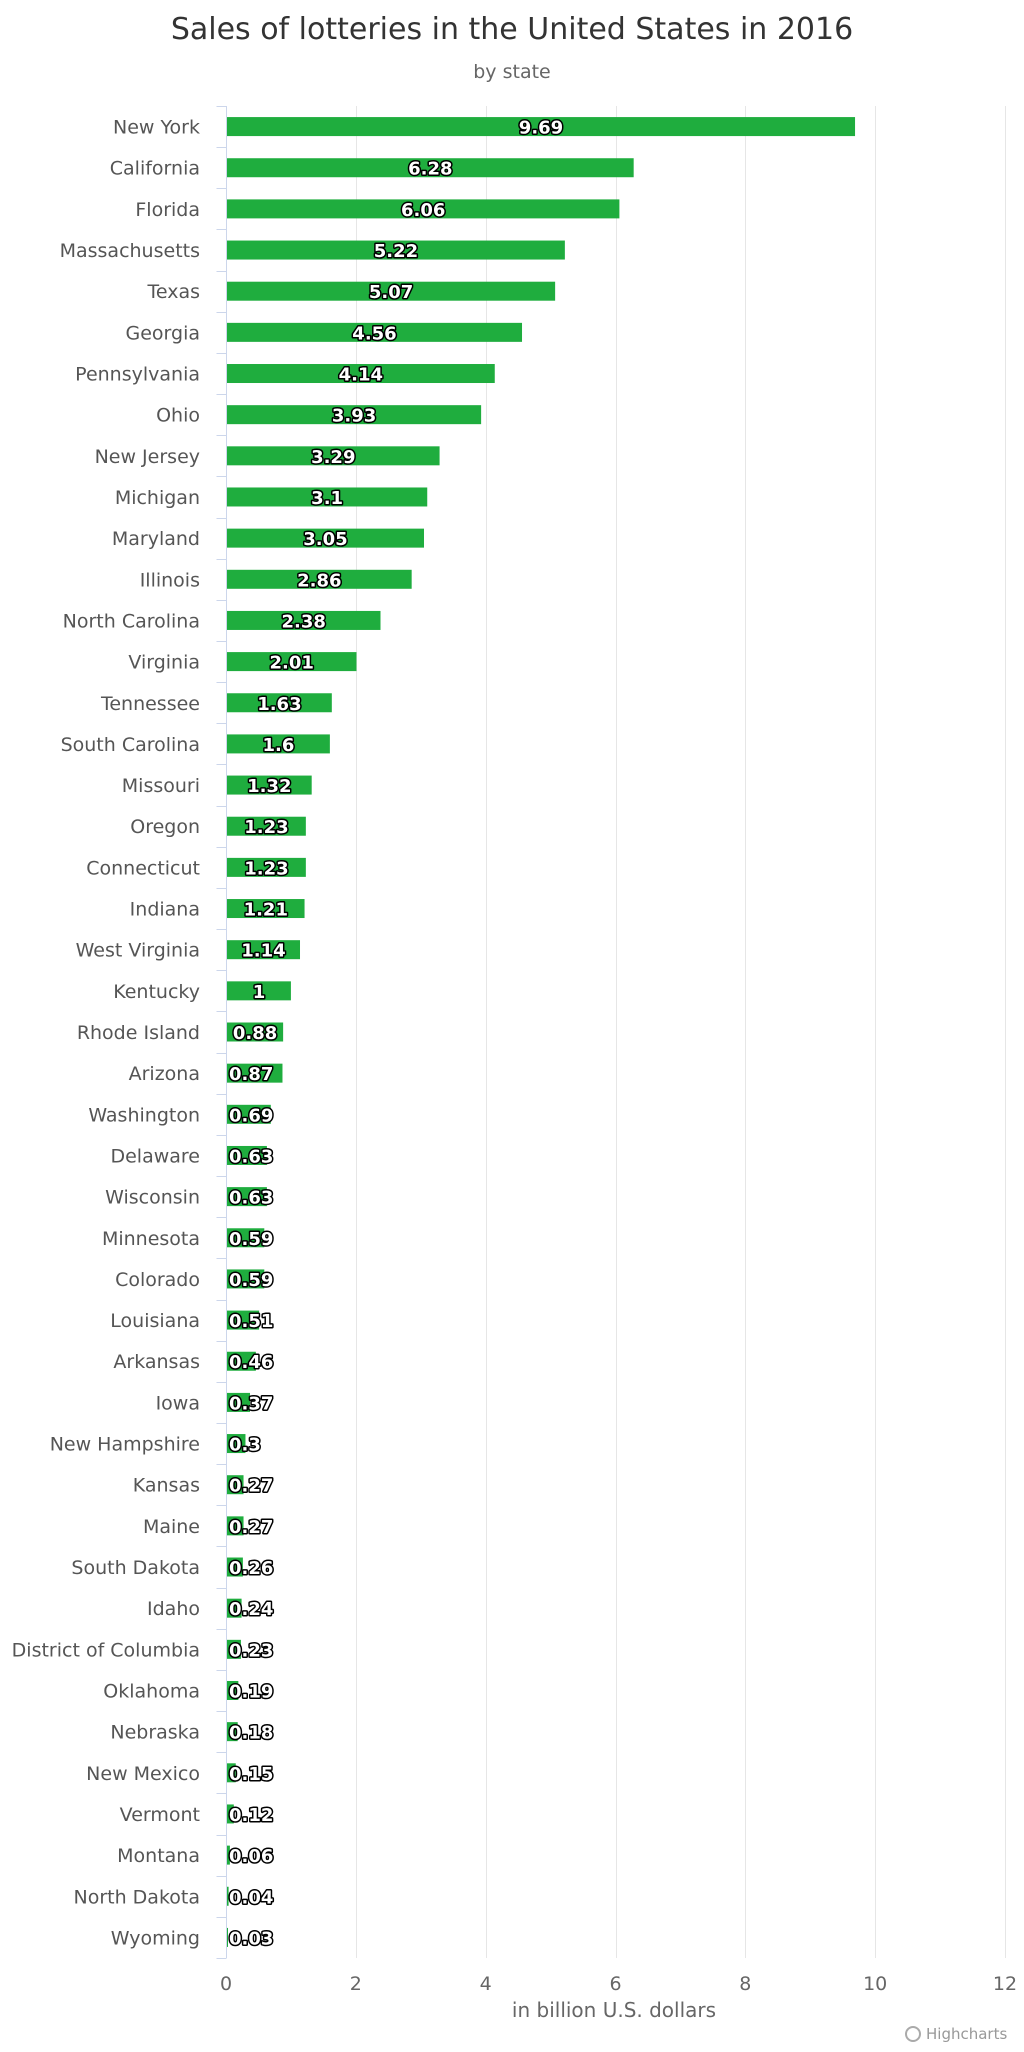  Describe the element at coordinates (137, 1897) in the screenshot. I see `category-label: North Dakota` at that location.